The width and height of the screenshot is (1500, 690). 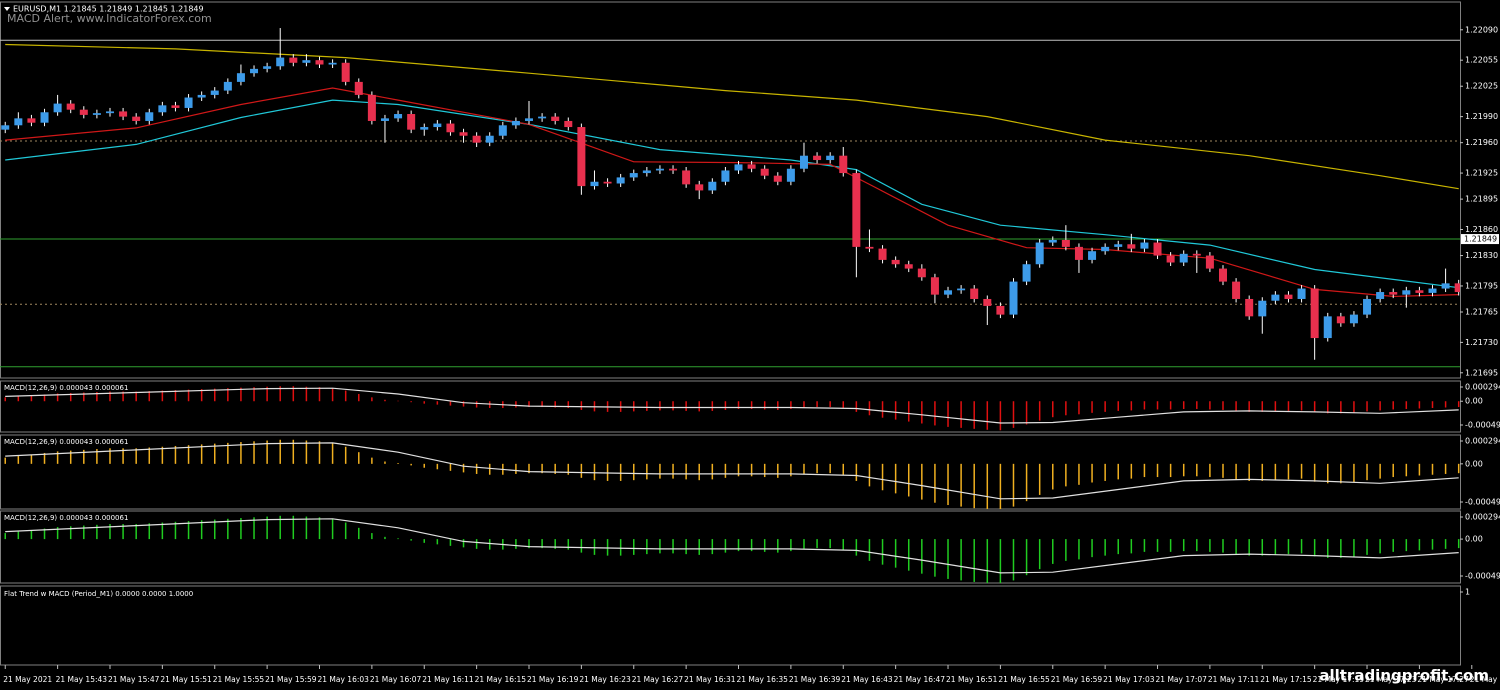 I want to click on menu-arrow, so click(x=7, y=9).